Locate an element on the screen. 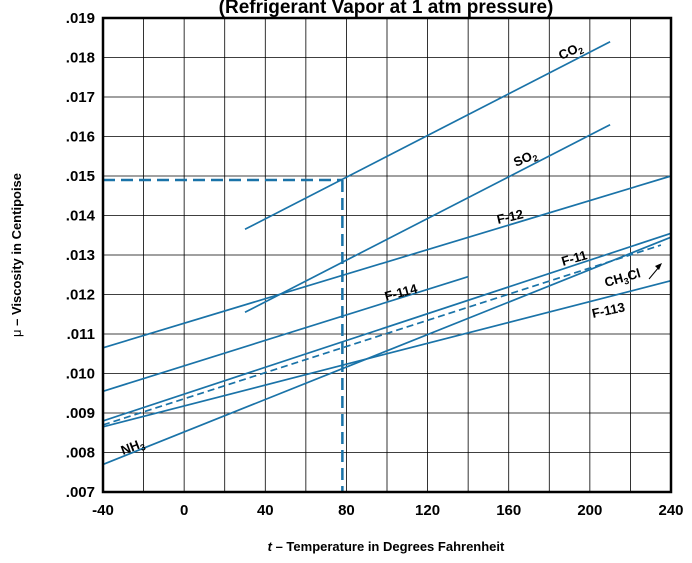 Image resolution: width=692 pixels, height=563 pixels. ch3cl-leader-line is located at coordinates (654, 273).